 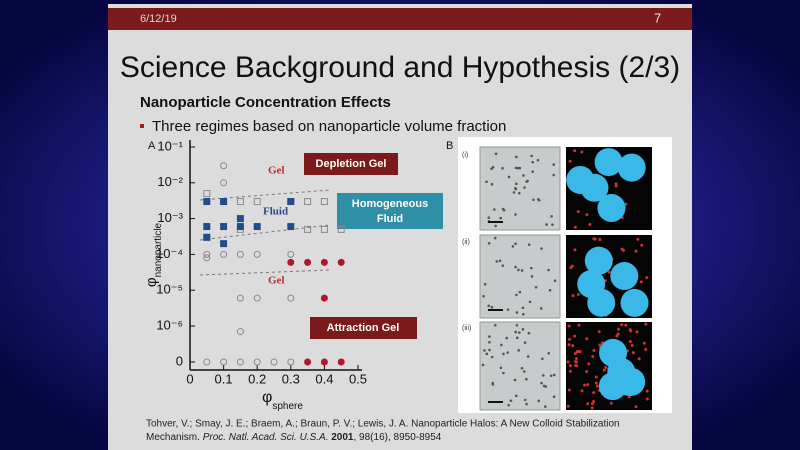 I want to click on header-bar, so click(x=400, y=19).